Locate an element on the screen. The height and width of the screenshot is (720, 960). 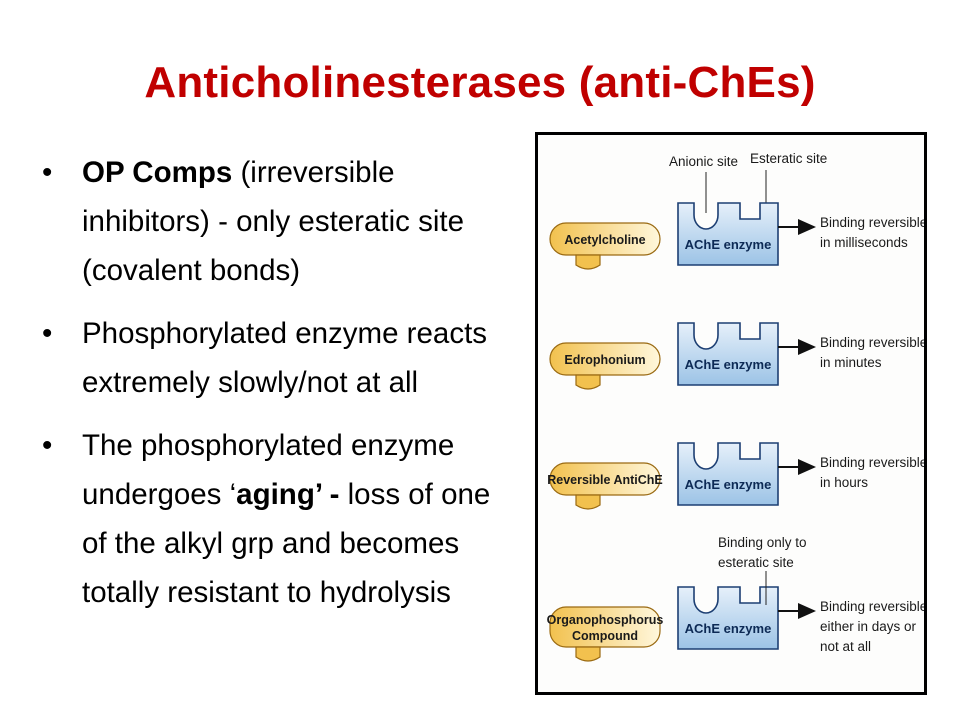
bullet-text: The phosphorylated enzyme undergoes ‘ is located at coordinates (268, 470).